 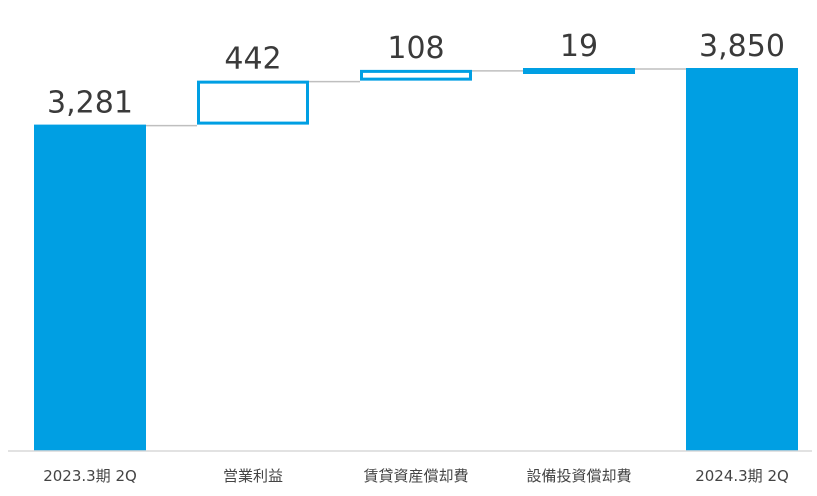 What do you see at coordinates (253, 476) in the screenshot?
I see `category-label-2: 営業利益` at bounding box center [253, 476].